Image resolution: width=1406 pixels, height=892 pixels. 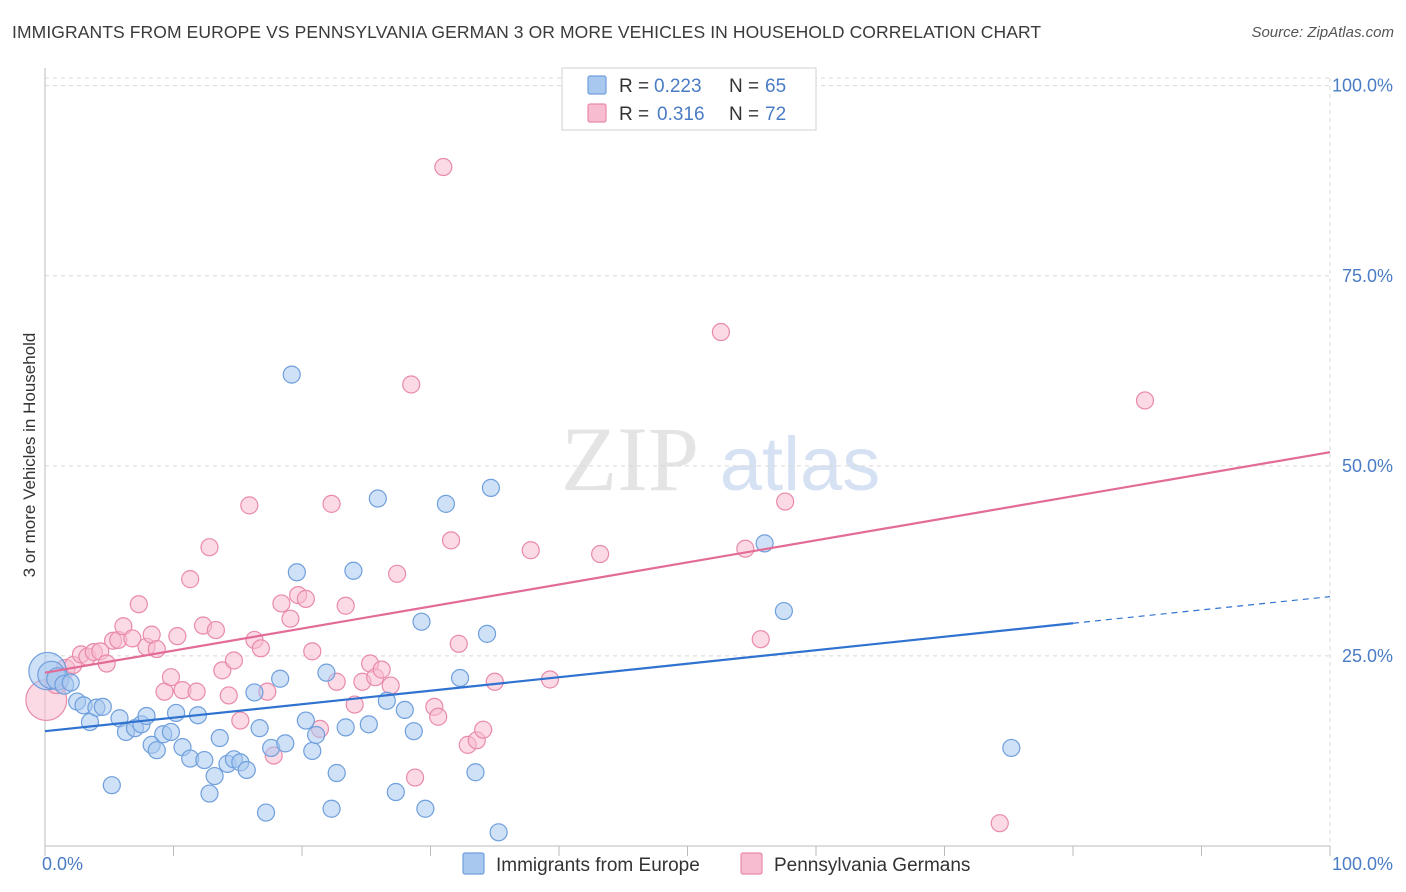 I want to click on y-tick-label-0: 25.0%, so click(x=1367, y=656).